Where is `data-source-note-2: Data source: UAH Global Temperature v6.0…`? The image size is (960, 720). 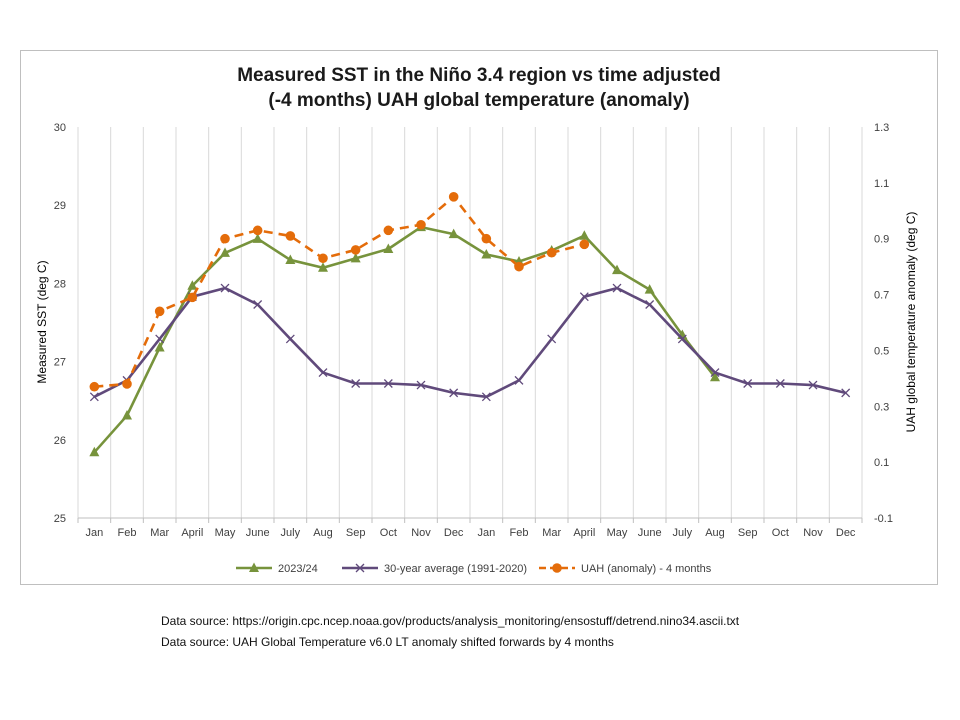 data-source-note-2: Data source: UAH Global Temperature v6.0… is located at coordinates (387, 642).